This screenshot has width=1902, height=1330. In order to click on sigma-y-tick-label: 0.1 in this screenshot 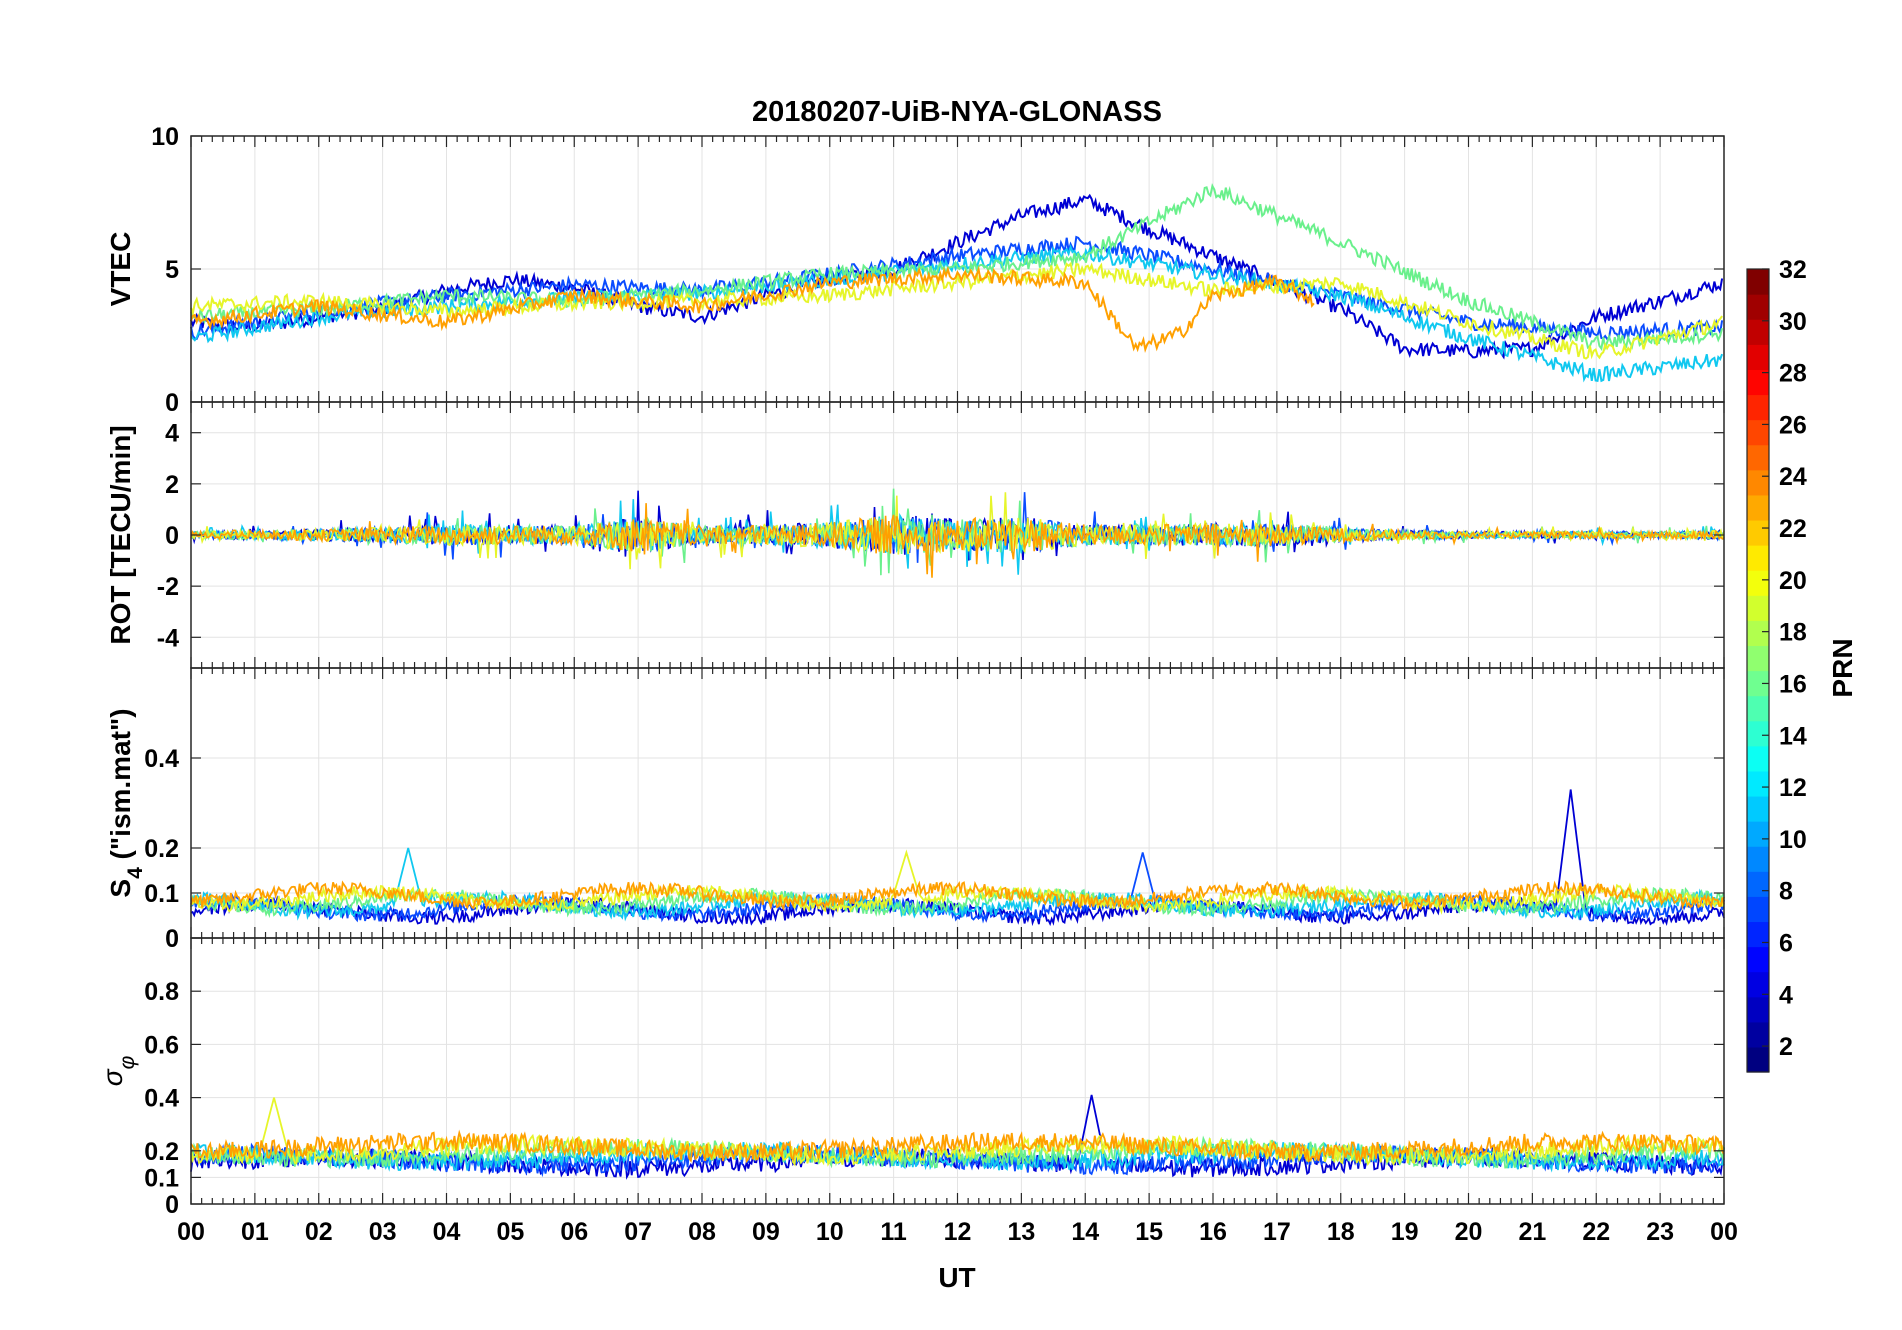, I will do `click(161, 1178)`.